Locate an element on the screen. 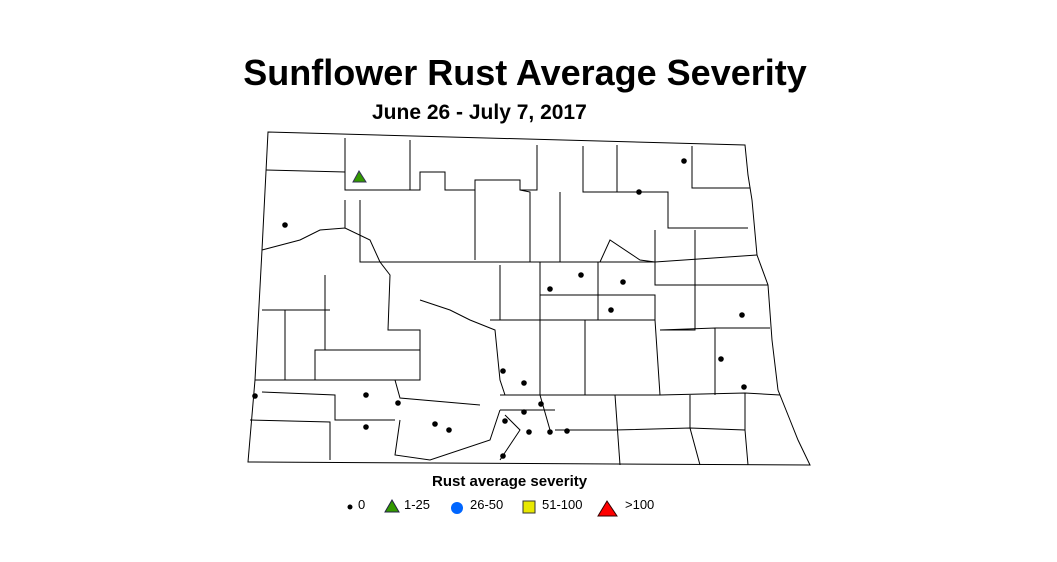 Image resolution: width=1057 pixels, height=562 pixels. legend-label-over-100: >100 is located at coordinates (640, 504).